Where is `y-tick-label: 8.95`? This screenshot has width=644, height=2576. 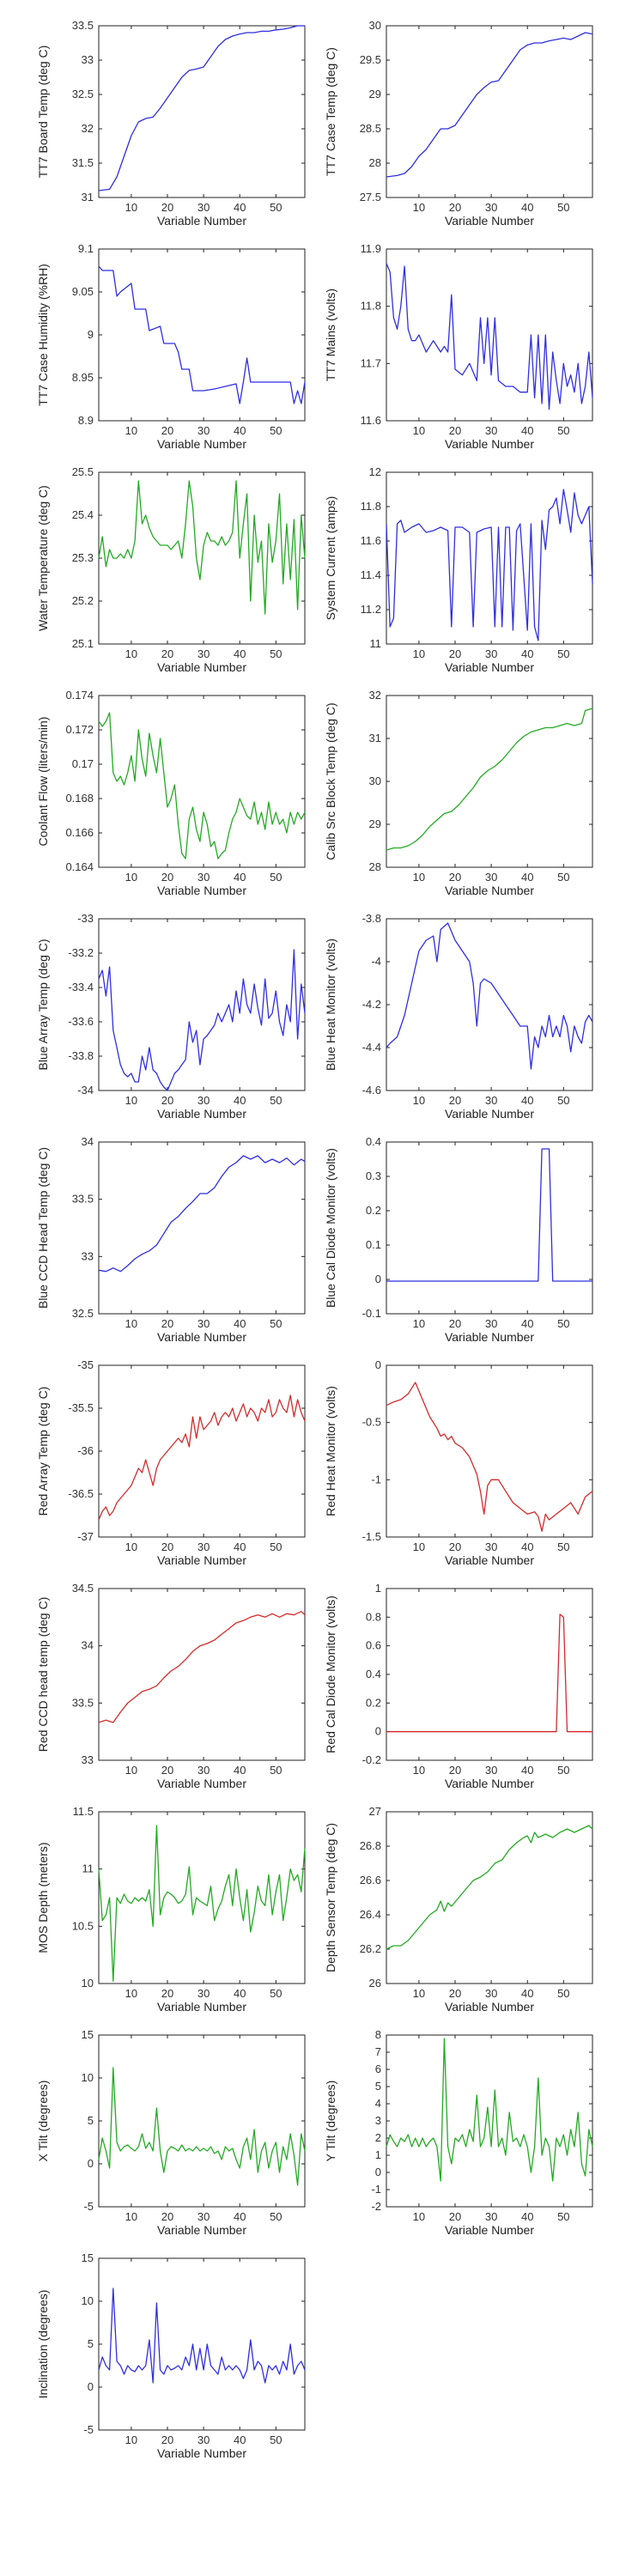 y-tick-label: 8.95 is located at coordinates (83, 377).